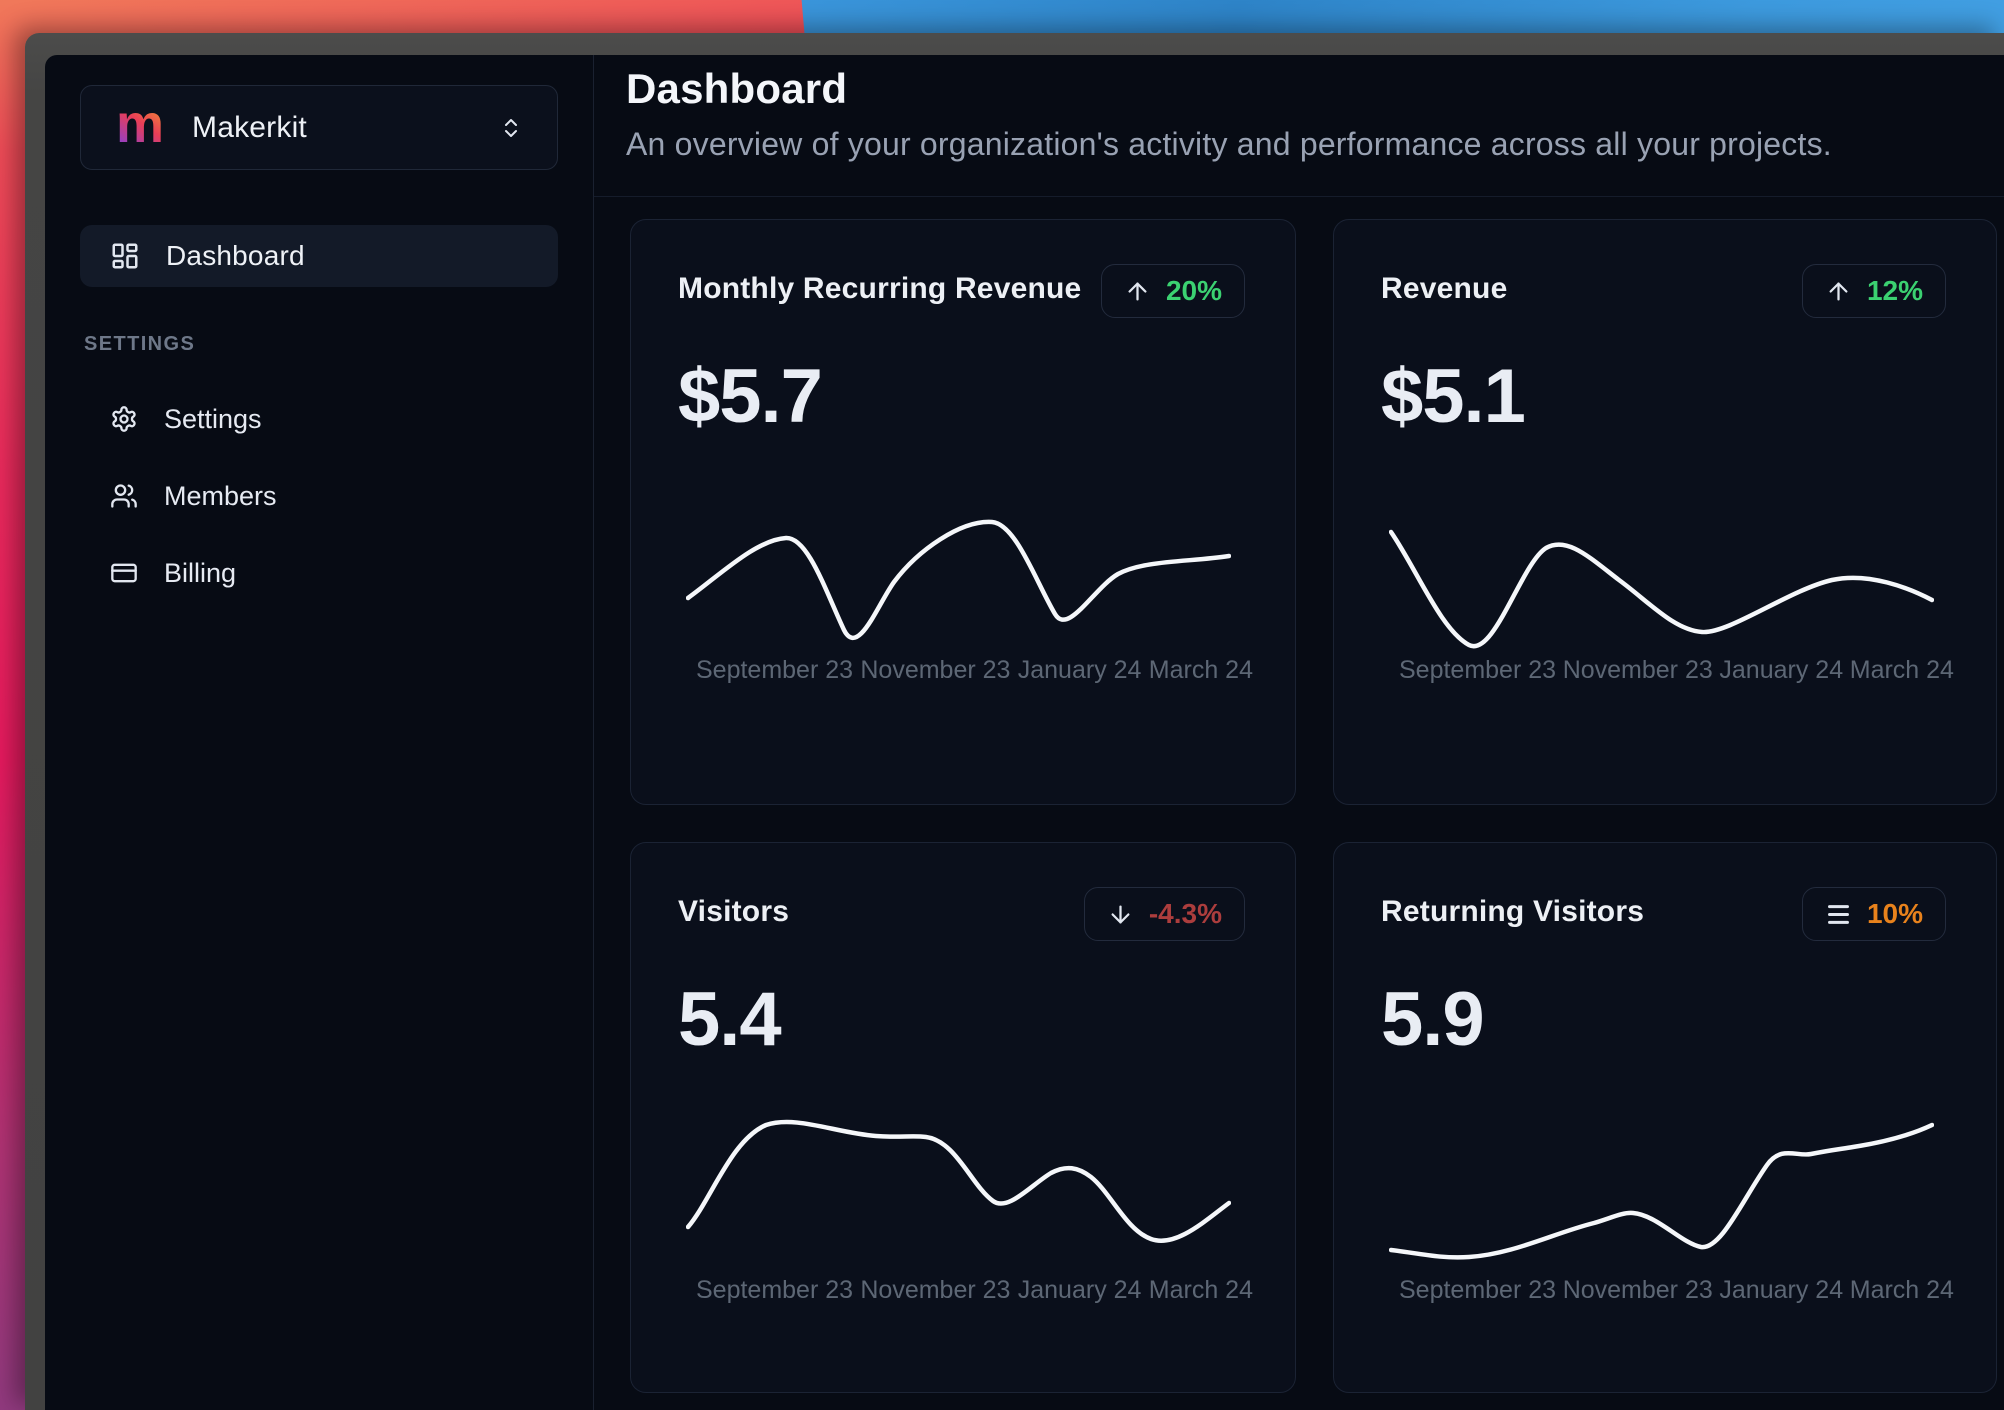 This screenshot has height=1410, width=2004. What do you see at coordinates (1433, 1019) in the screenshot?
I see `metric-value: 5.9` at bounding box center [1433, 1019].